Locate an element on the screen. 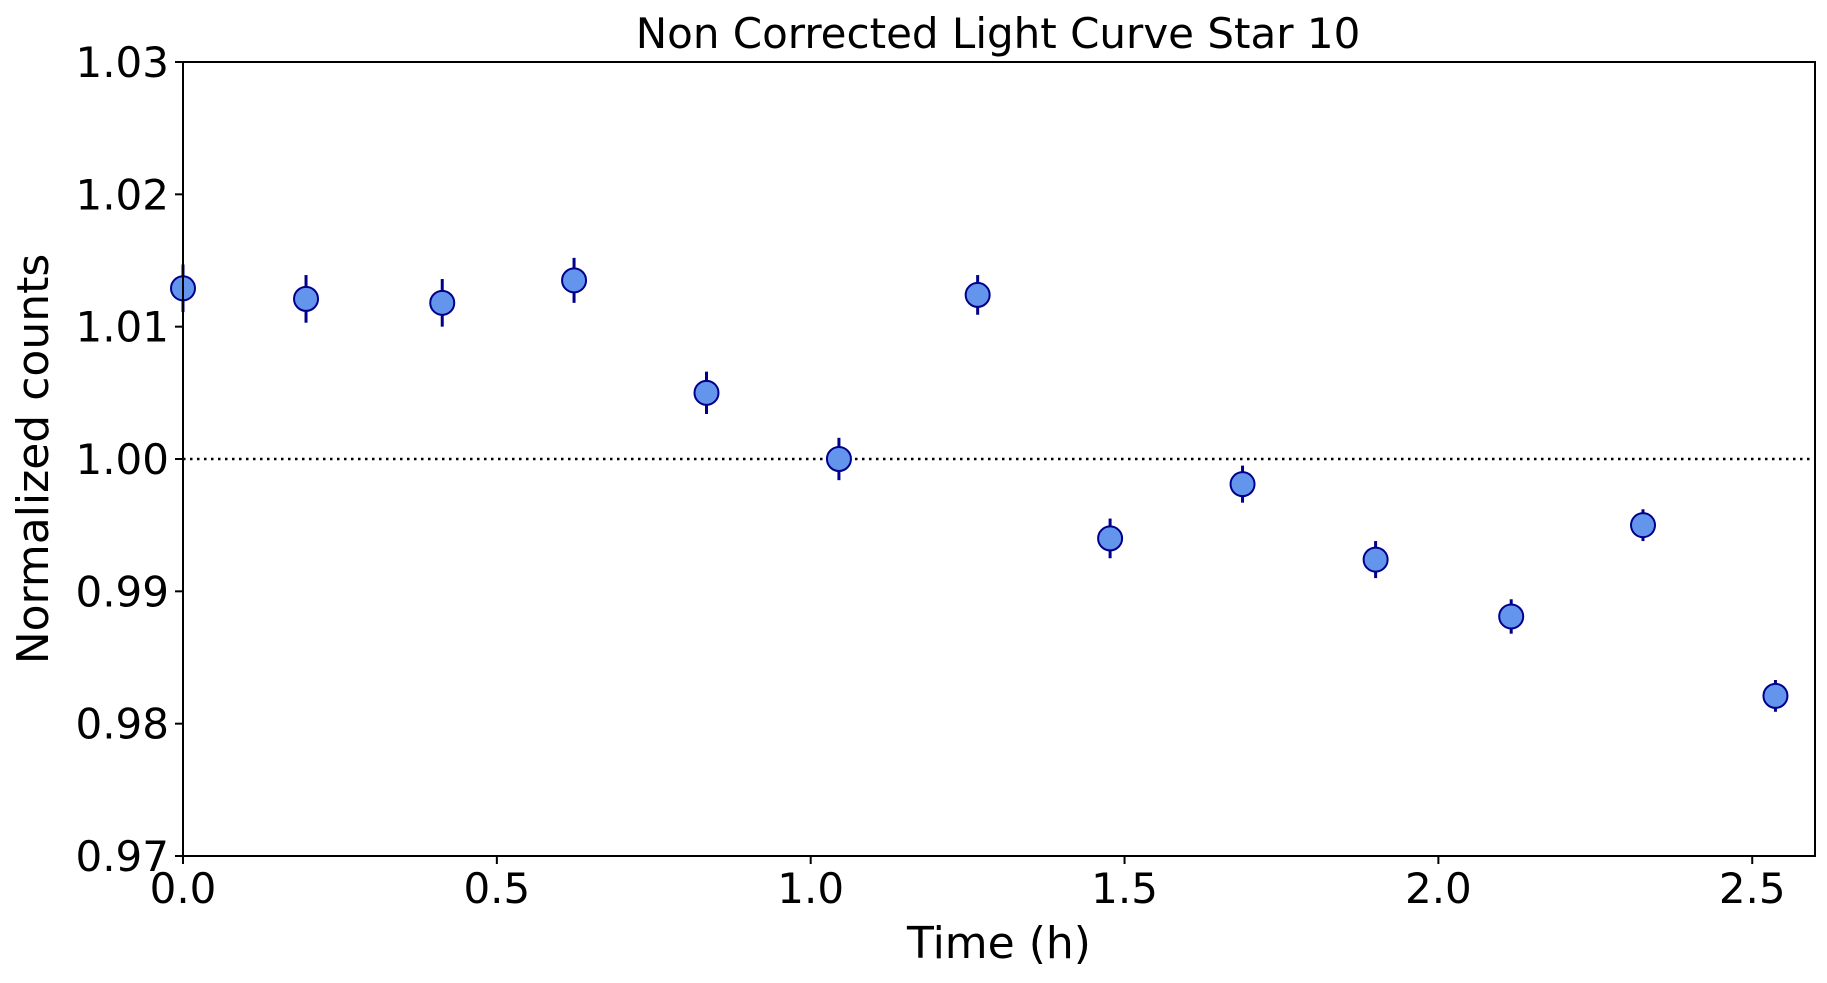 This screenshot has width=1827, height=983. x-tick-label: 1.0 is located at coordinates (810, 888).